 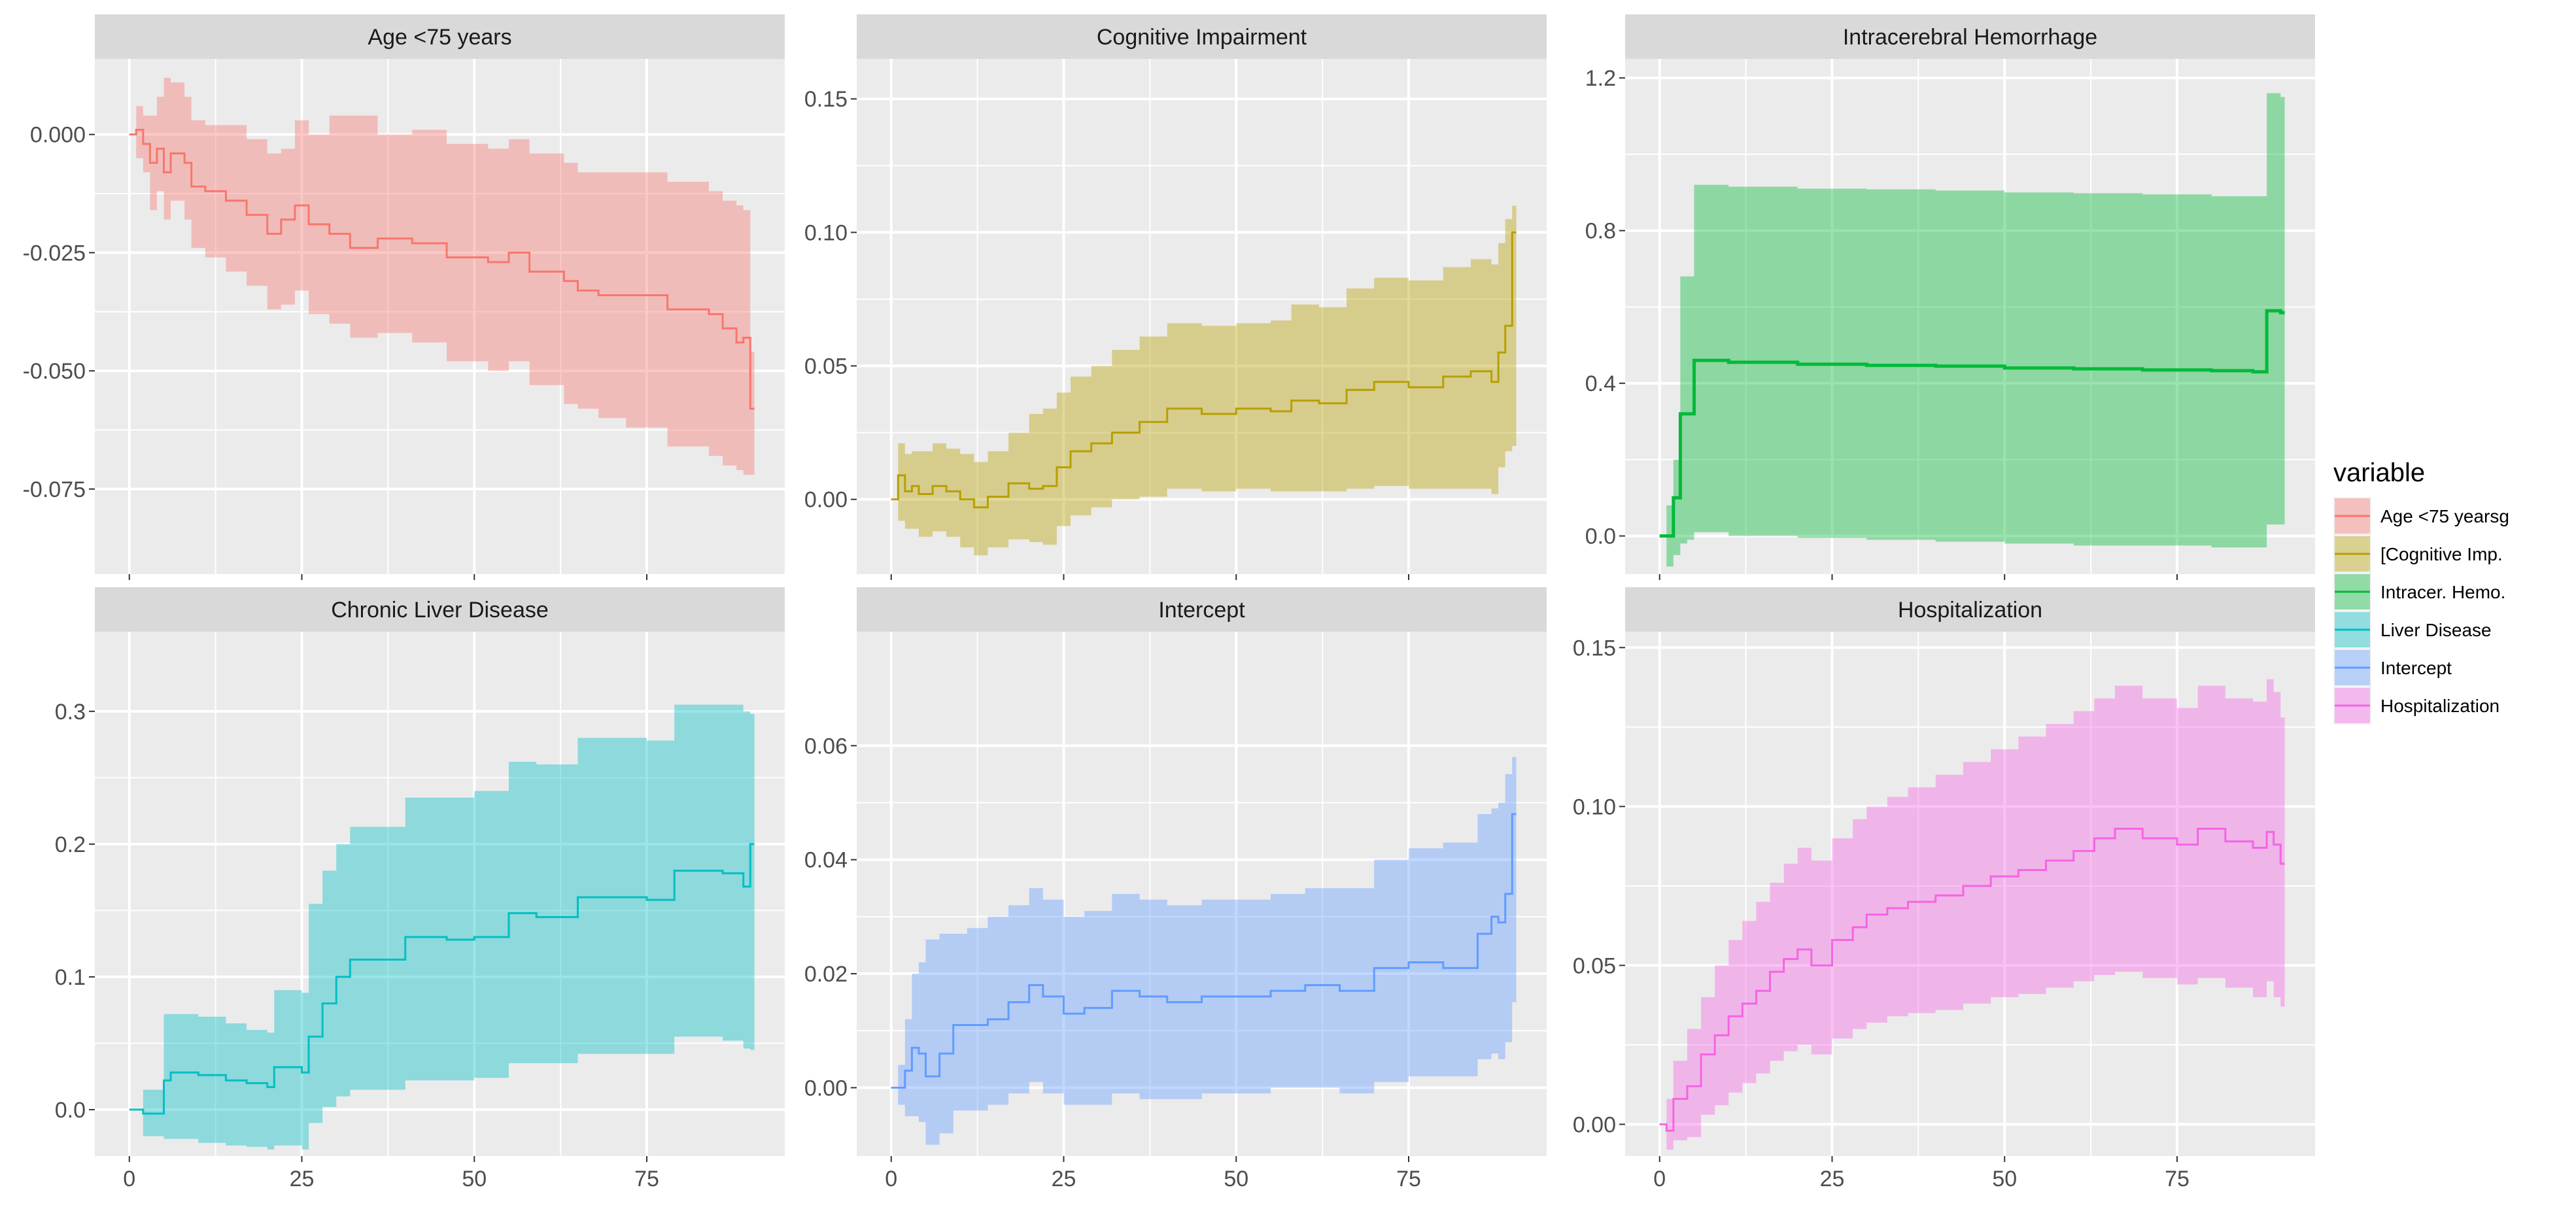 I want to click on y-tick-label: 0.02, so click(x=826, y=975).